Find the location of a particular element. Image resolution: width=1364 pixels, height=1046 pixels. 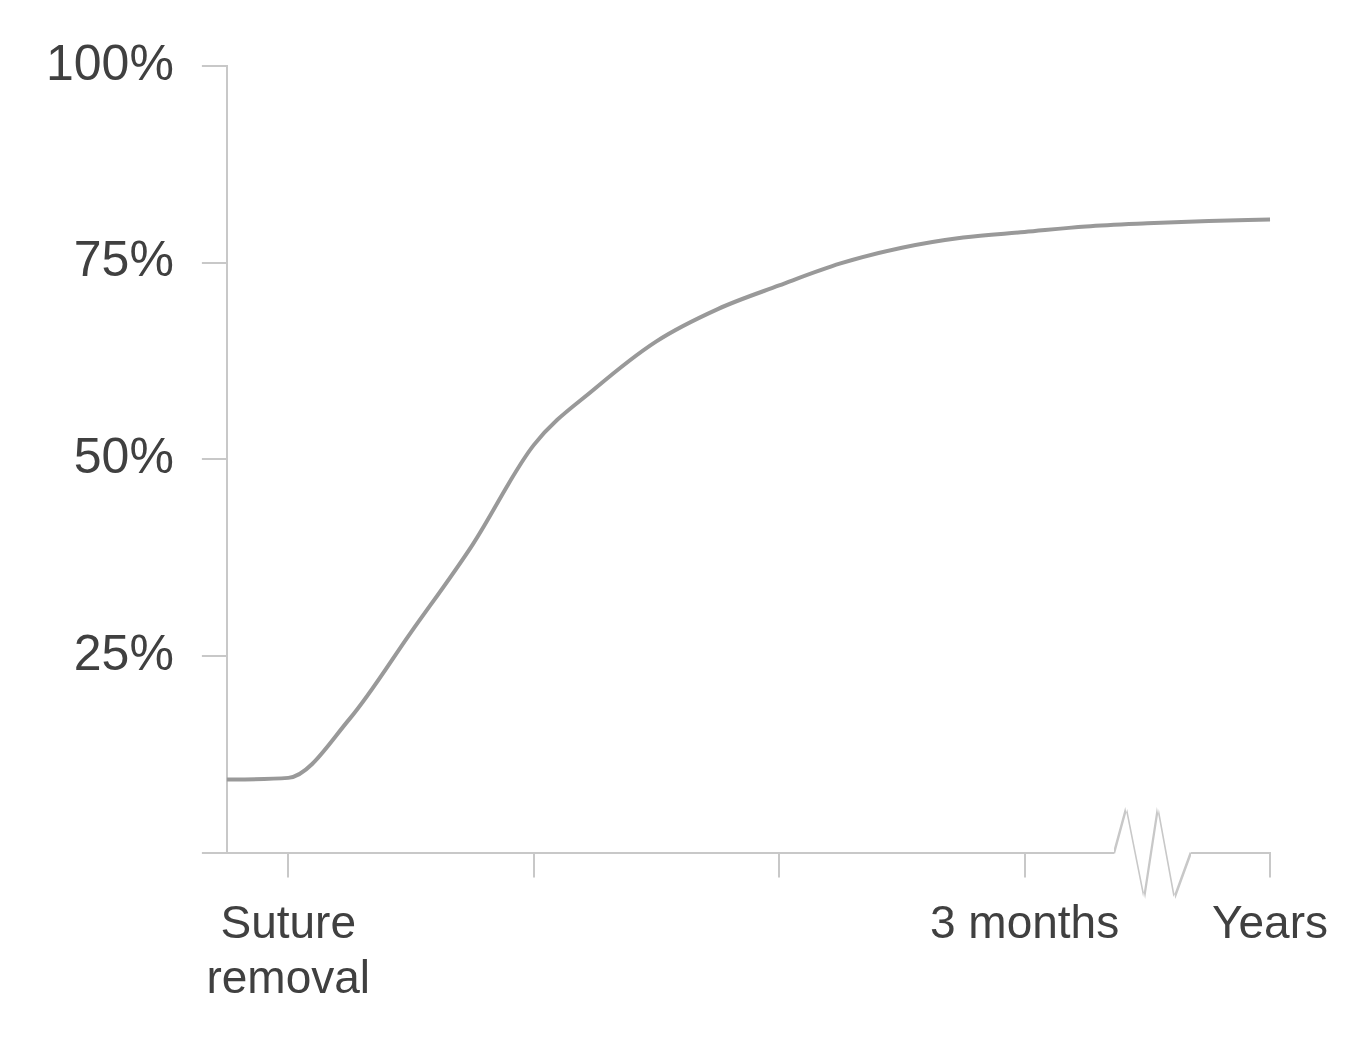

y-tick-label: 75% is located at coordinates (123, 259).